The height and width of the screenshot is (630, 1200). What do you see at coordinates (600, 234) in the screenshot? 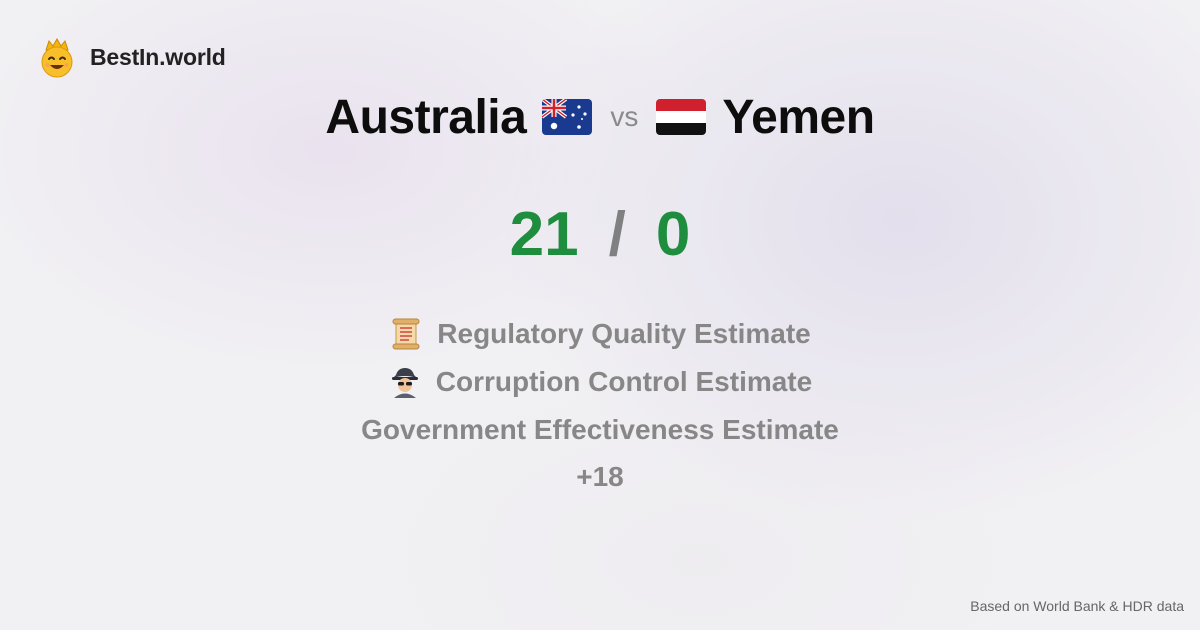
I see `score: 21 / 0` at bounding box center [600, 234].